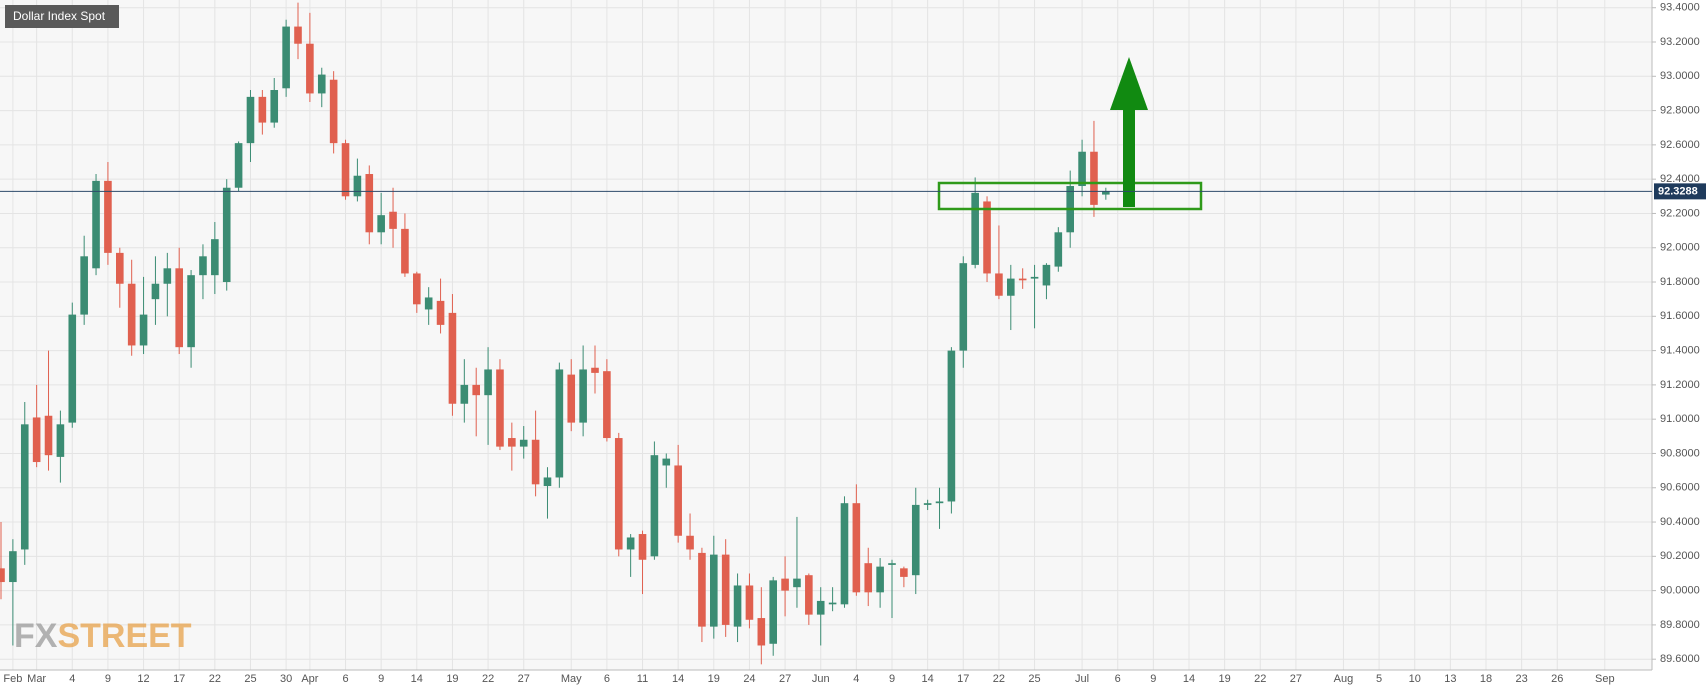 The image size is (1707, 687). What do you see at coordinates (1557, 679) in the screenshot?
I see `x-tick-label: 26` at bounding box center [1557, 679].